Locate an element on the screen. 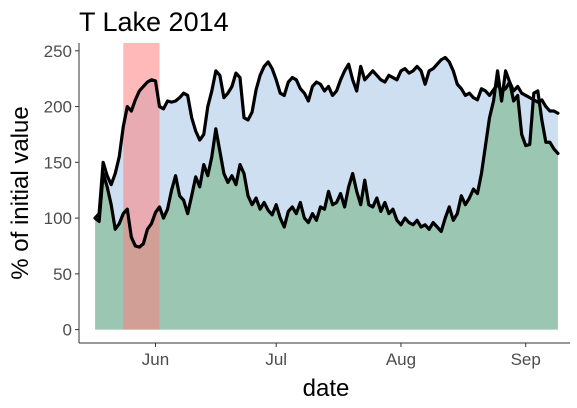 This screenshot has width=577, height=408. x-axis-title: date is located at coordinates (326, 388).